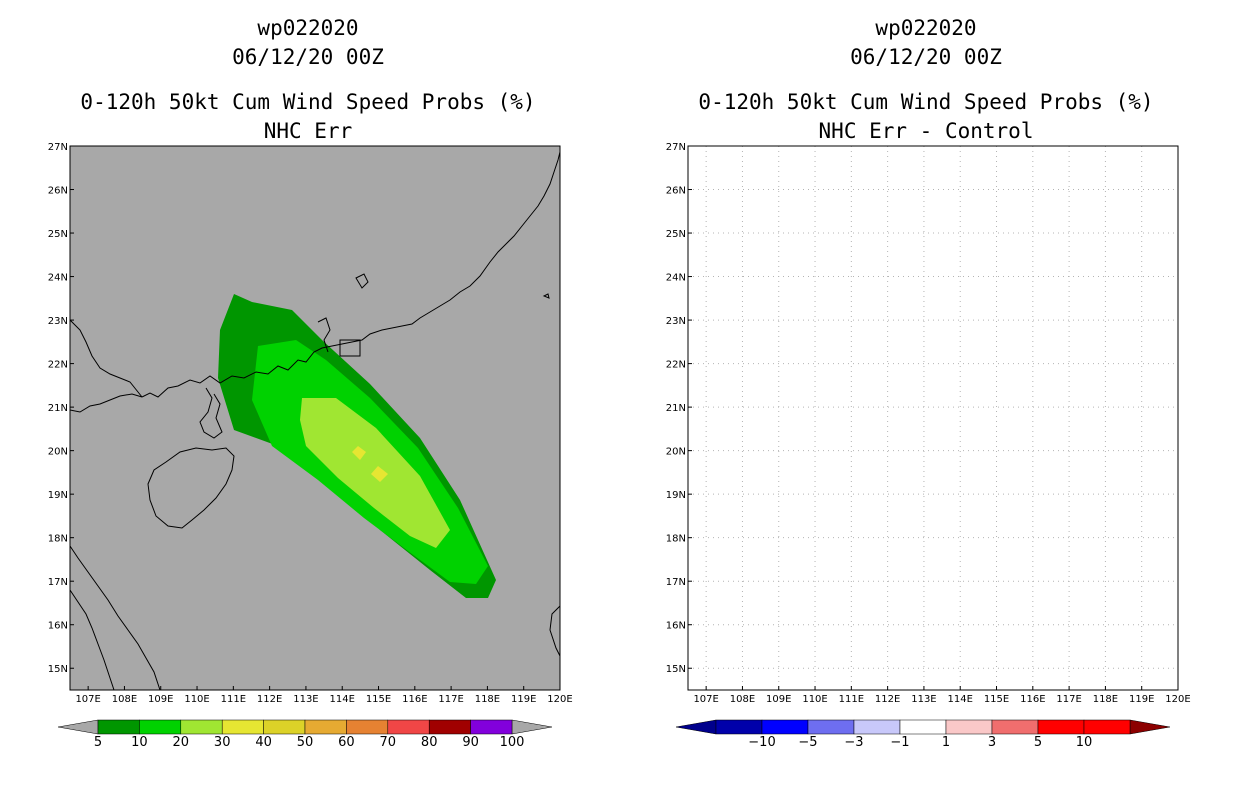  Describe the element at coordinates (263, 742) in the screenshot. I see `colorbar-label: 40` at that location.